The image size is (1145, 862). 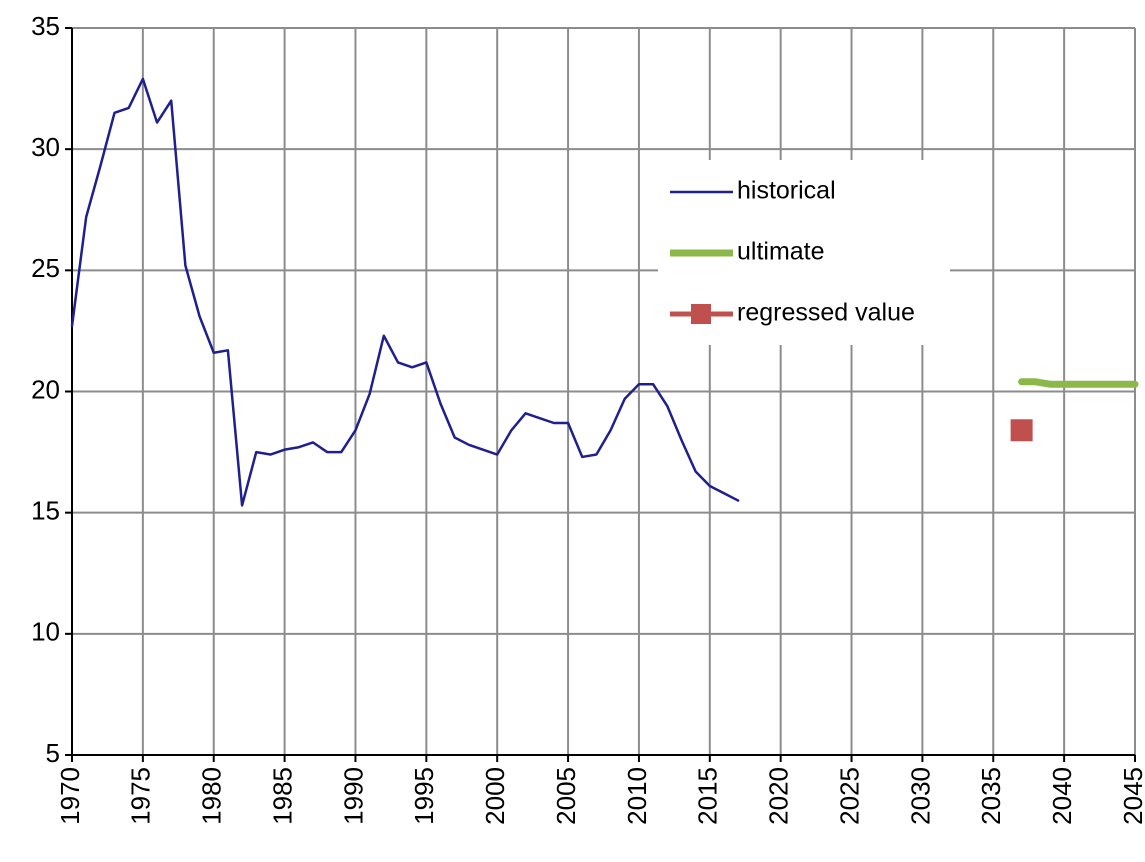 What do you see at coordinates (70, 796) in the screenshot?
I see `x-tick-label: 1970` at bounding box center [70, 796].